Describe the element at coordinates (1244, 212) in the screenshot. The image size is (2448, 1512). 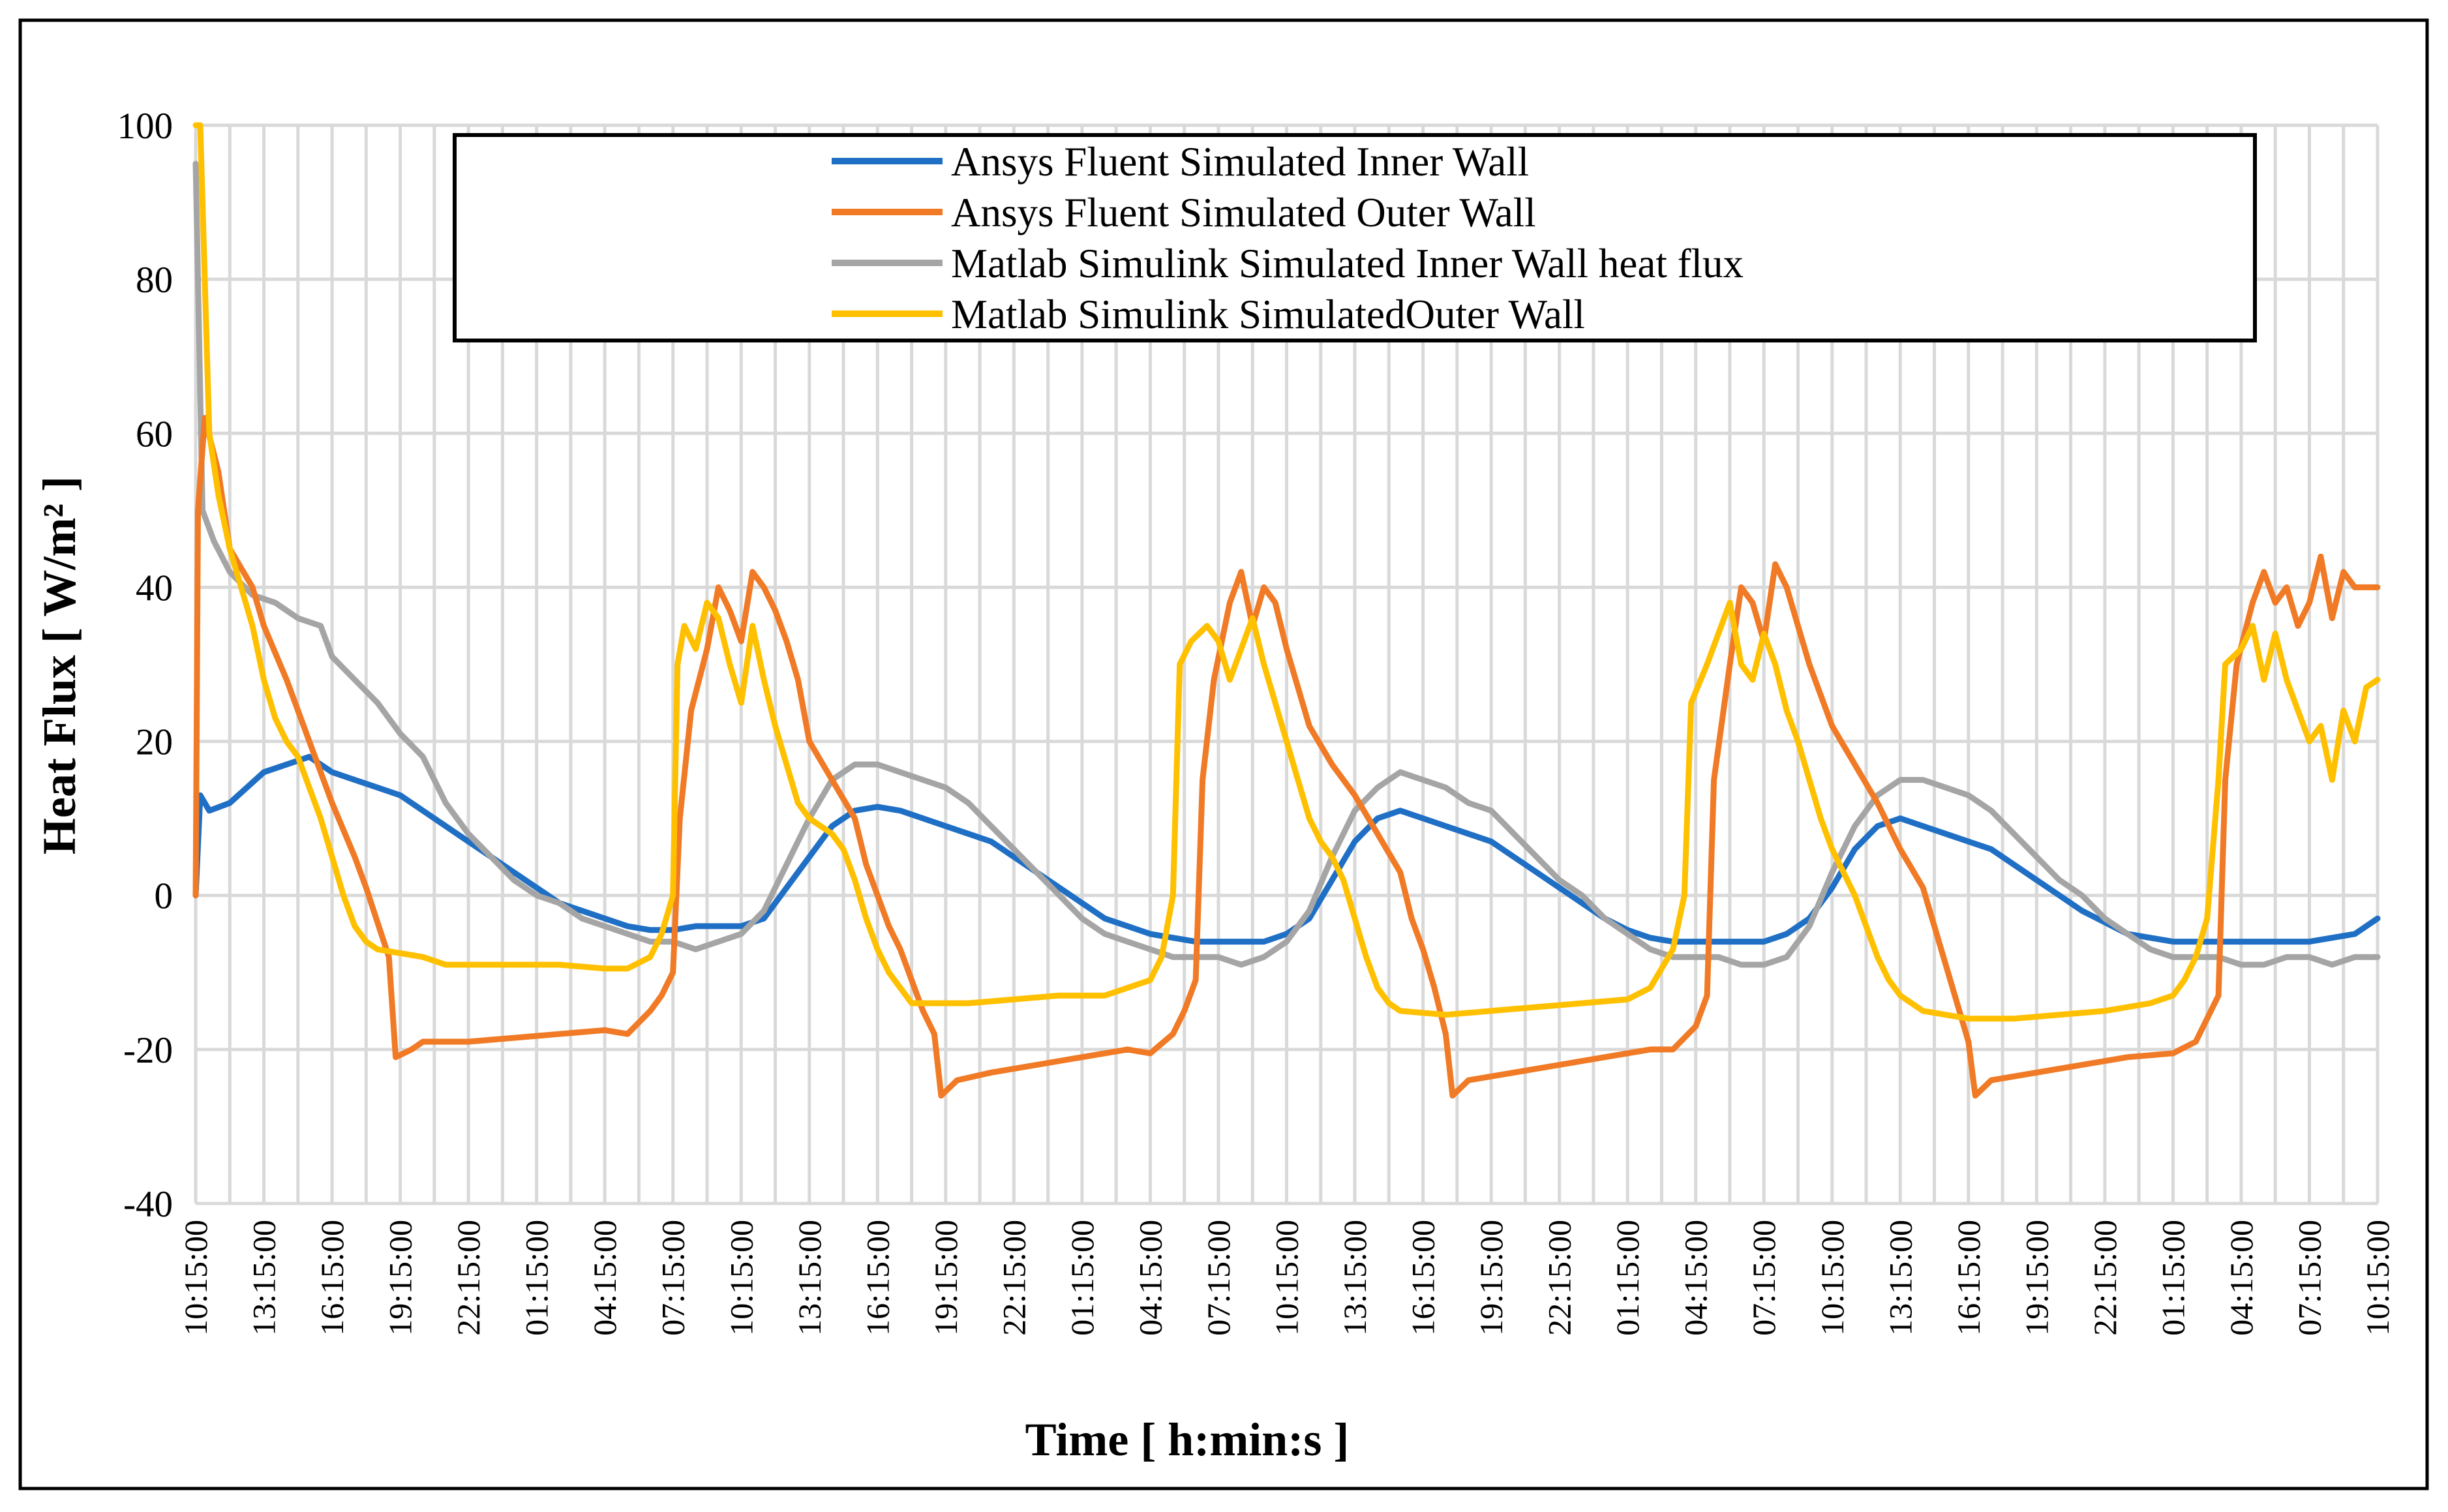
I see `legend-label: Ansys Fluent Simulated Outer Wall` at that location.